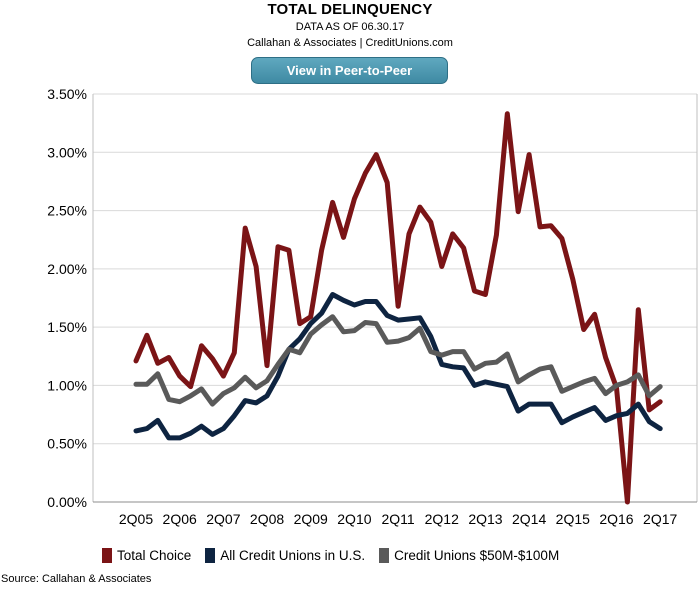 Image resolution: width=700 pixels, height=590 pixels. What do you see at coordinates (660, 519) in the screenshot?
I see `x-tick-label: 2Q17` at bounding box center [660, 519].